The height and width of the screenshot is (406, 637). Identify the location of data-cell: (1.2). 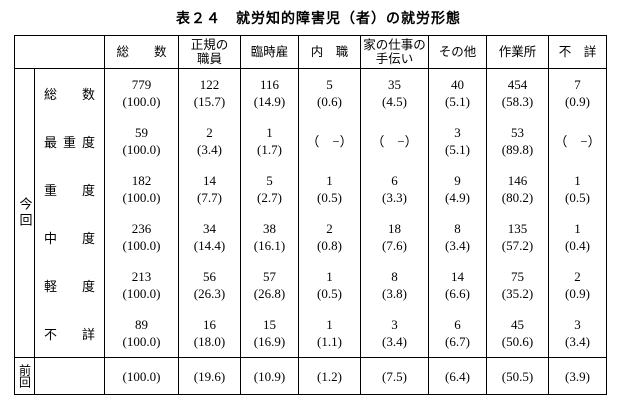
(329, 376).